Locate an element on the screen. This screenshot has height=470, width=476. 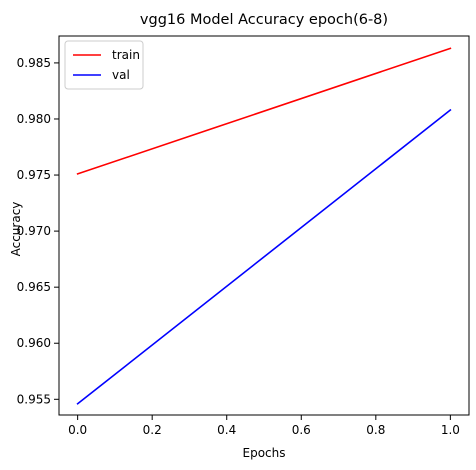
x-tick-label: 0.2 is located at coordinates (152, 430).